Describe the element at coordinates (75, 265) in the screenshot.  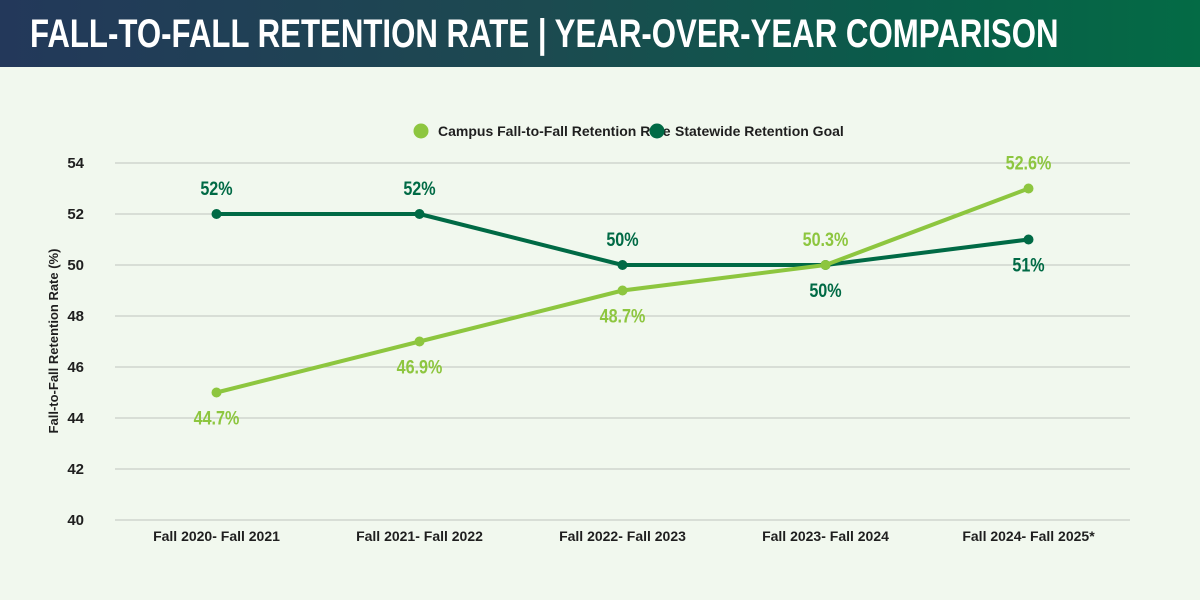
I see `y-tick-label: 50` at that location.